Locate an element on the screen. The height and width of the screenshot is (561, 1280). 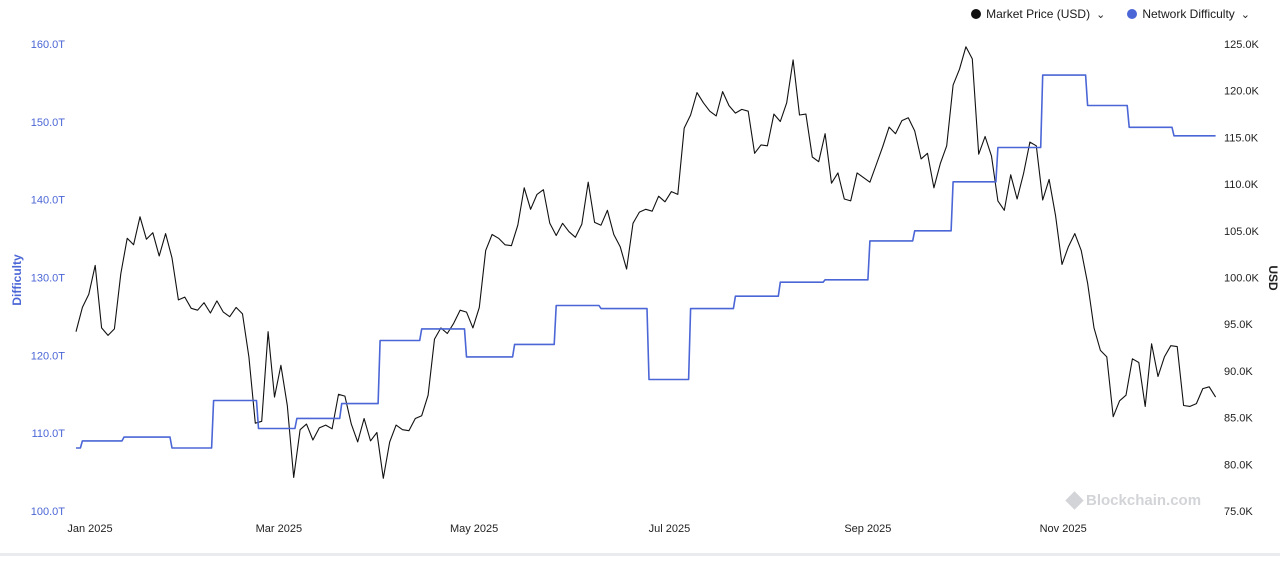
right-tick-label: 80.0K is located at coordinates (1238, 465).